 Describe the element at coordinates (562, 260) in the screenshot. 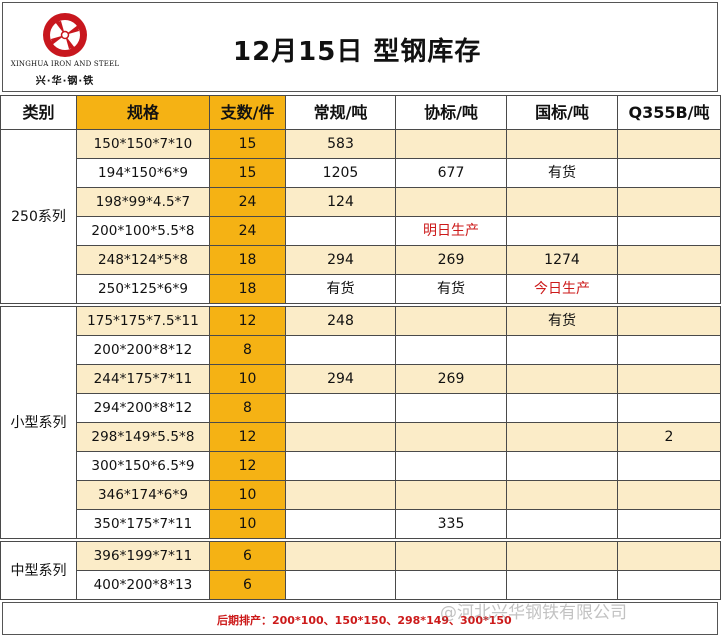

I see `national-cell: 1274` at that location.